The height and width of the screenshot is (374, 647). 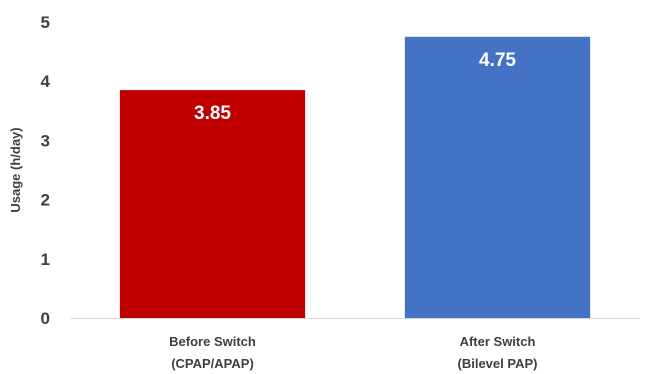 I want to click on y-tick-label: 3, so click(x=45, y=140).